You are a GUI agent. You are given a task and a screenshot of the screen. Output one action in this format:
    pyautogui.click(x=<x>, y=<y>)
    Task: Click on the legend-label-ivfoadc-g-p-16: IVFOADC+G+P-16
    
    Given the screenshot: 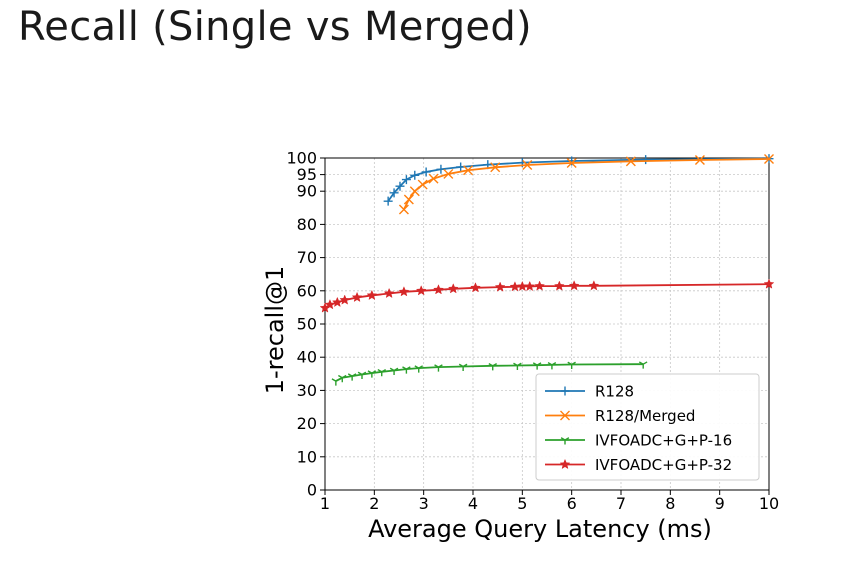 What is the action you would take?
    pyautogui.click(x=663, y=441)
    